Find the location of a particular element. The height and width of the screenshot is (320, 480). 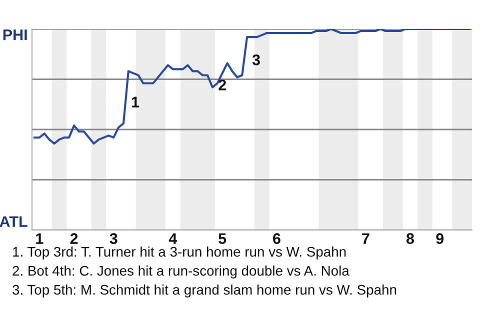

x-tick-label: 3 is located at coordinates (114, 238).